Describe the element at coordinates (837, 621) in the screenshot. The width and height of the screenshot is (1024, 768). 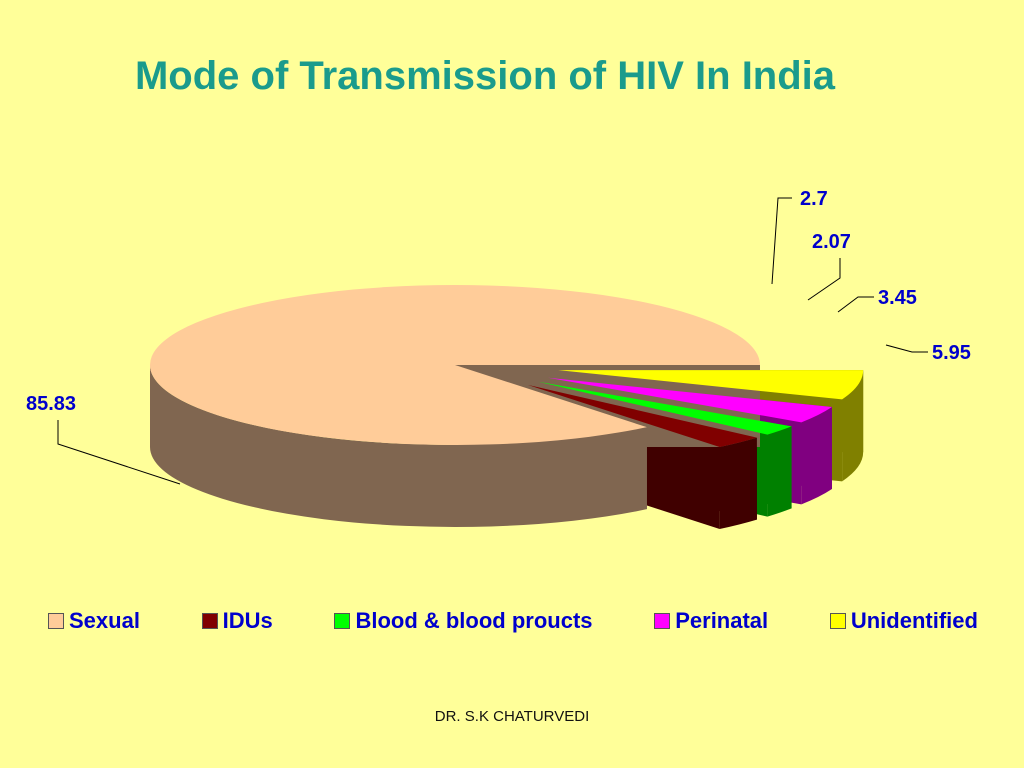
I see `legend-swatch-unidentified` at that location.